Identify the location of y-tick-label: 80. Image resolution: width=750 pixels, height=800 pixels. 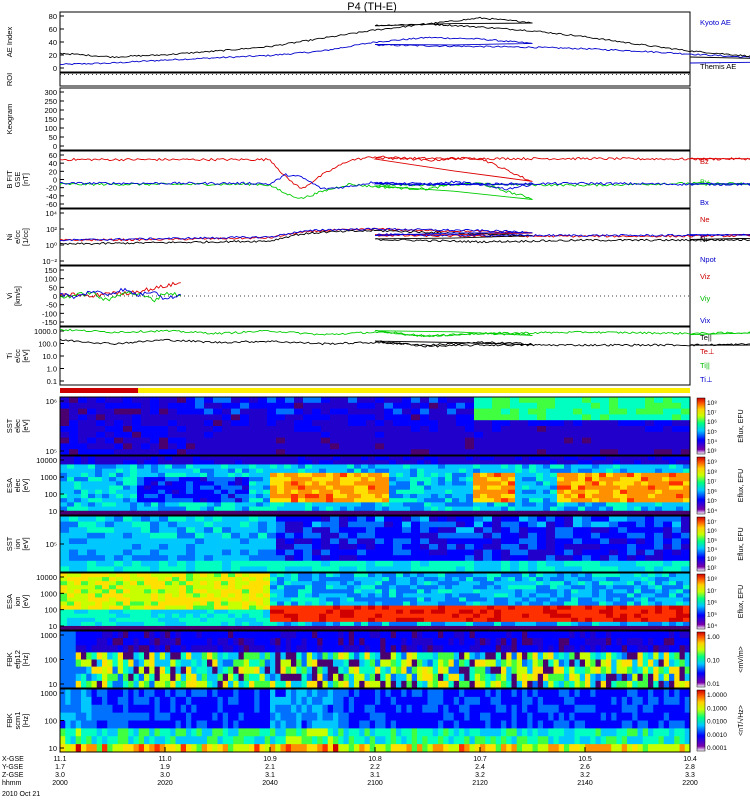
(53, 16).